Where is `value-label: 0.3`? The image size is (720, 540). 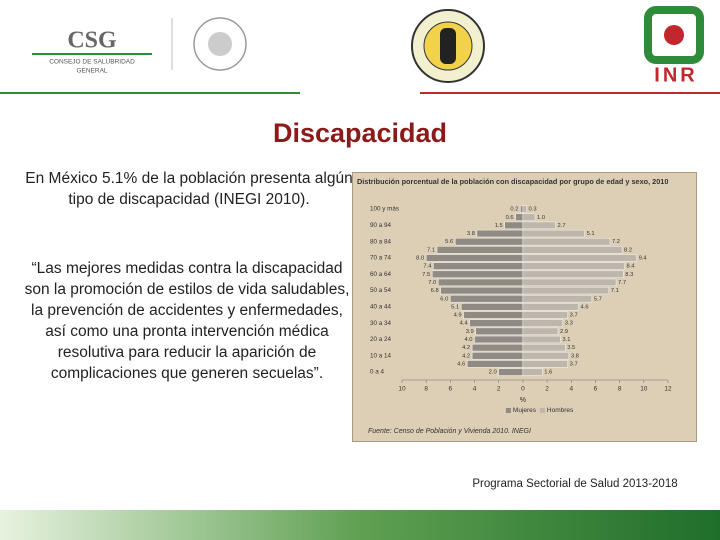 value-label: 0.3 is located at coordinates (533, 210).